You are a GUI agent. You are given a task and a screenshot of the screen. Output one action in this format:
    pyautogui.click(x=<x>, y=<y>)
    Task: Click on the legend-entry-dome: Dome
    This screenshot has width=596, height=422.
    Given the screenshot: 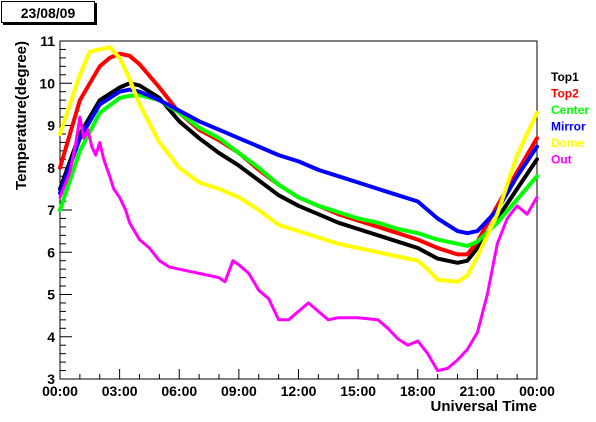 What is the action you would take?
    pyautogui.click(x=568, y=143)
    